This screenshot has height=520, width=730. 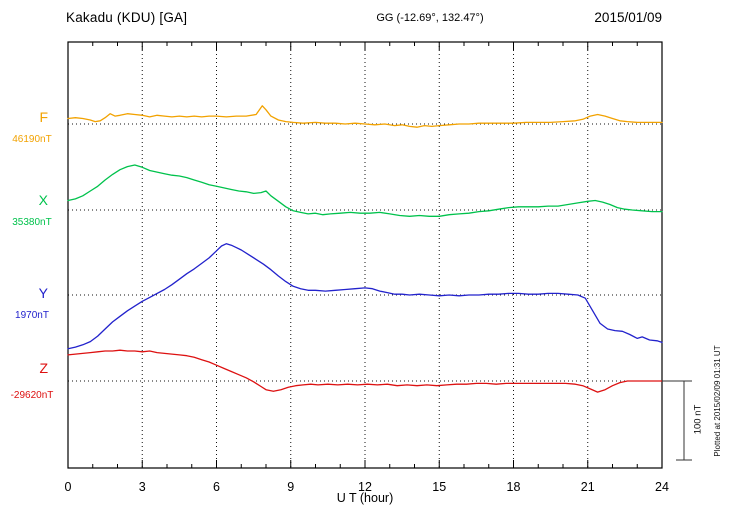 I want to click on x-tick-label: 15, so click(x=439, y=487).